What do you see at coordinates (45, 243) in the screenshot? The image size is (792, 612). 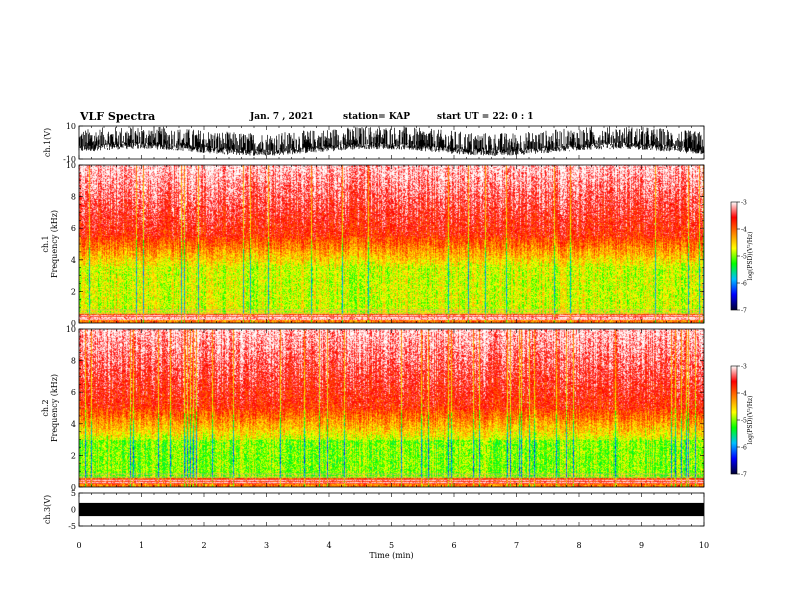 I see `y-axis-label-channel: ch.1` at bounding box center [45, 243].